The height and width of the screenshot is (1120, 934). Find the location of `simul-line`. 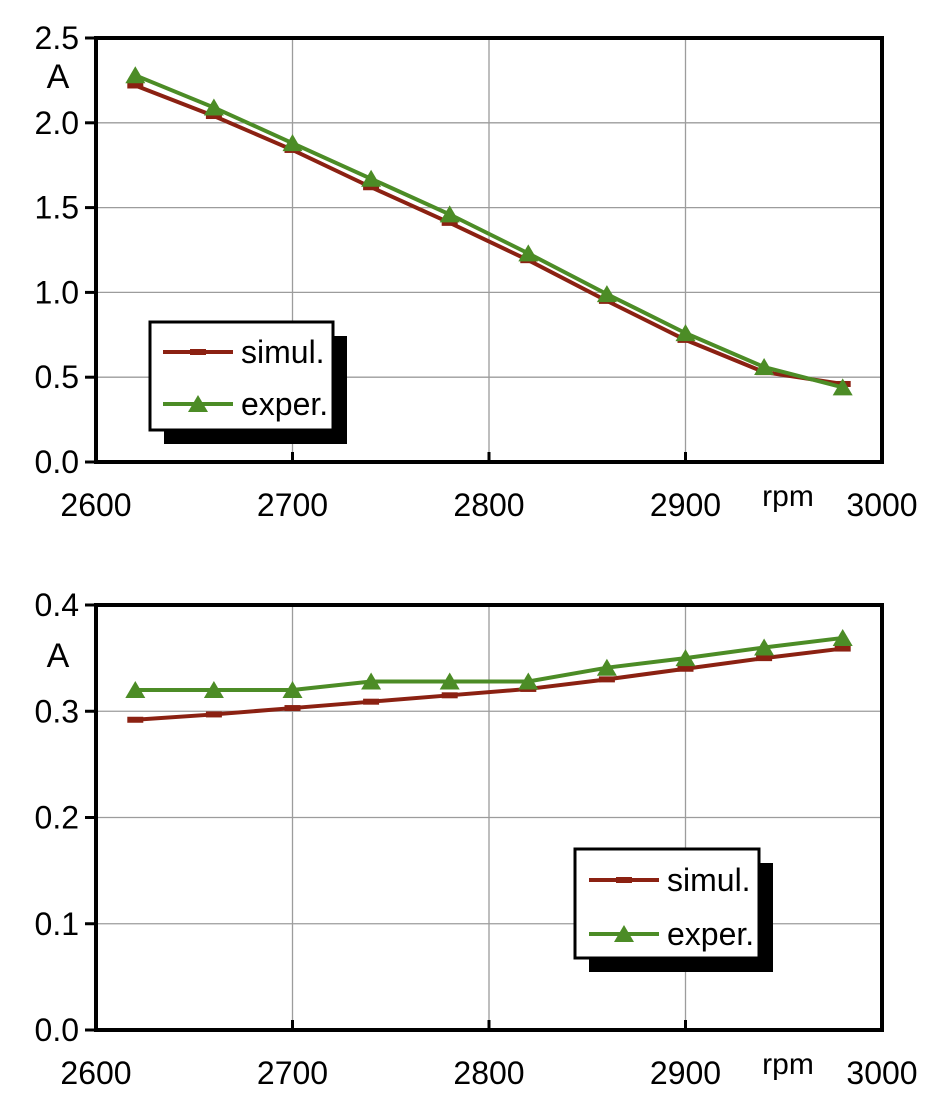

simul-line is located at coordinates (489, 684).